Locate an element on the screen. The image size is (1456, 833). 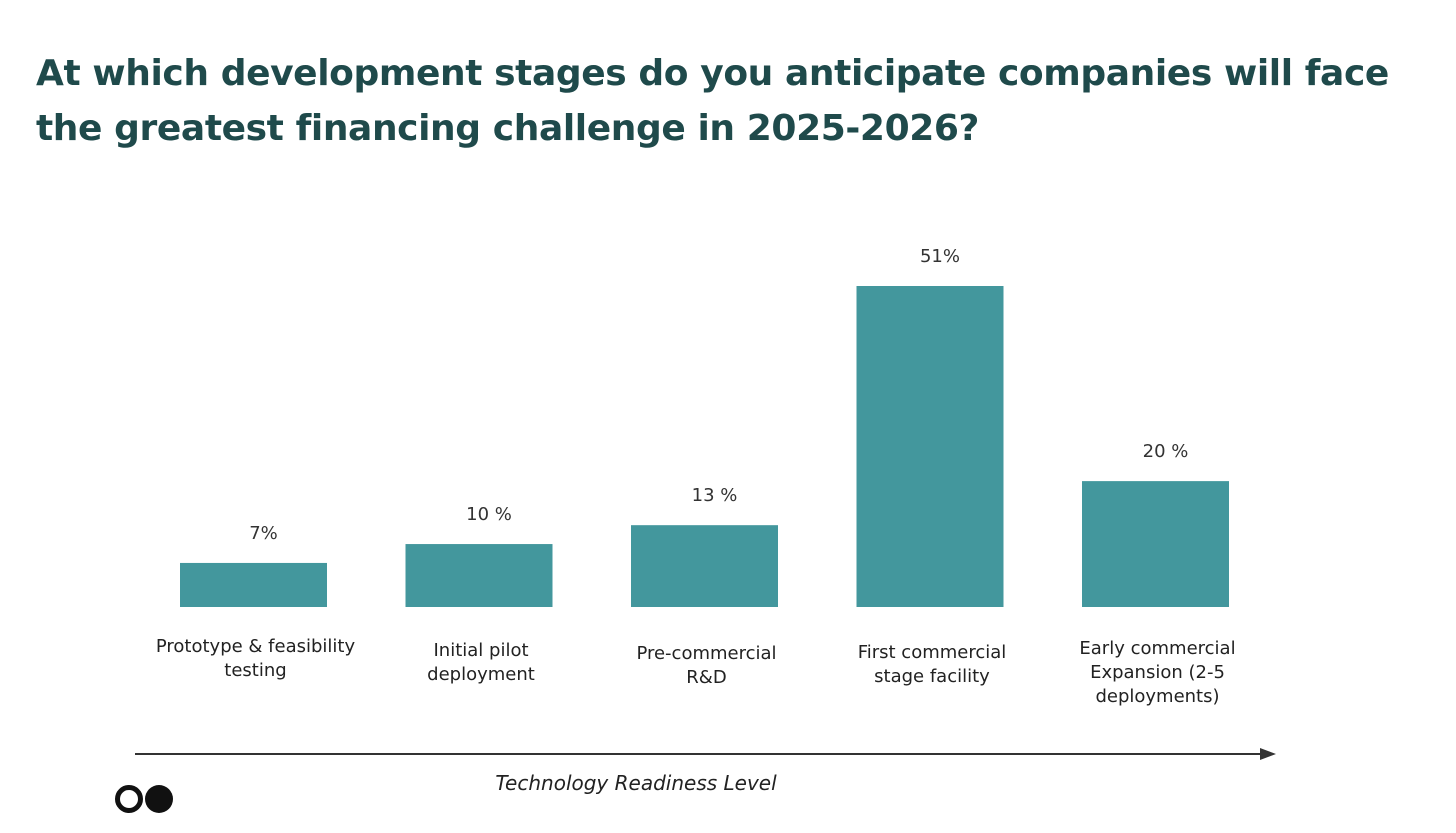
category-label-3: Pre-commercial R&D is located at coordinates (706, 665).